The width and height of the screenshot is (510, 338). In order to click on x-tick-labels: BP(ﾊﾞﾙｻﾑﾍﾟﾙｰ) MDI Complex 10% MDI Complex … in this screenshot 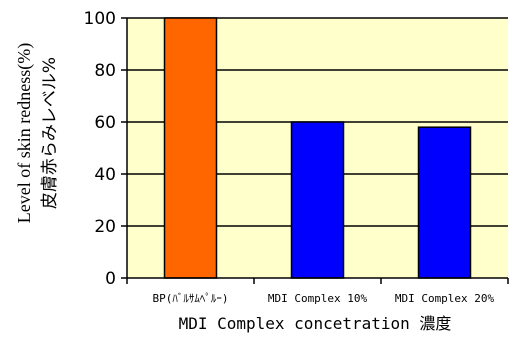, I will do `click(324, 298)`.